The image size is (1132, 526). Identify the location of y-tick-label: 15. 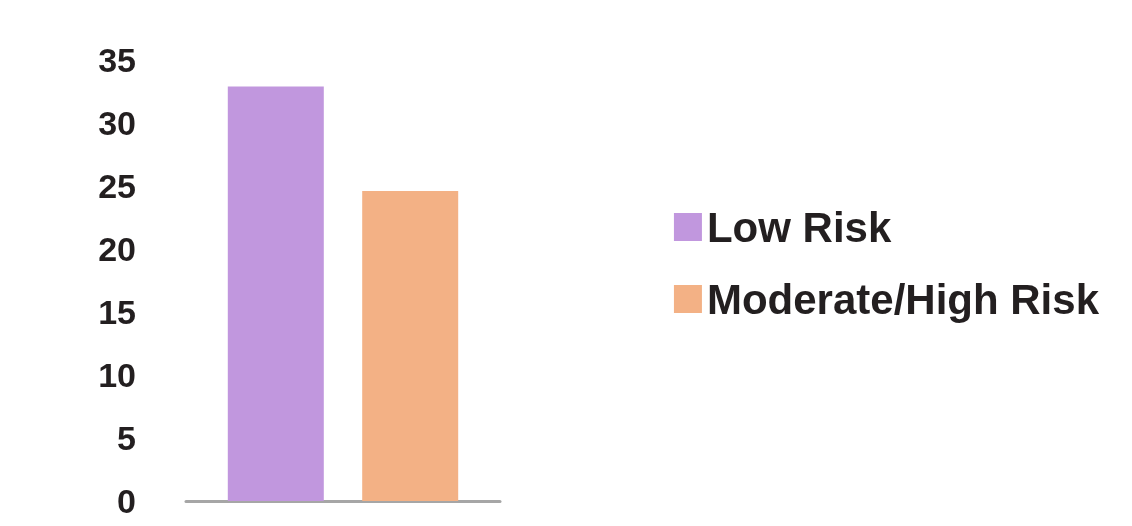
(117, 312).